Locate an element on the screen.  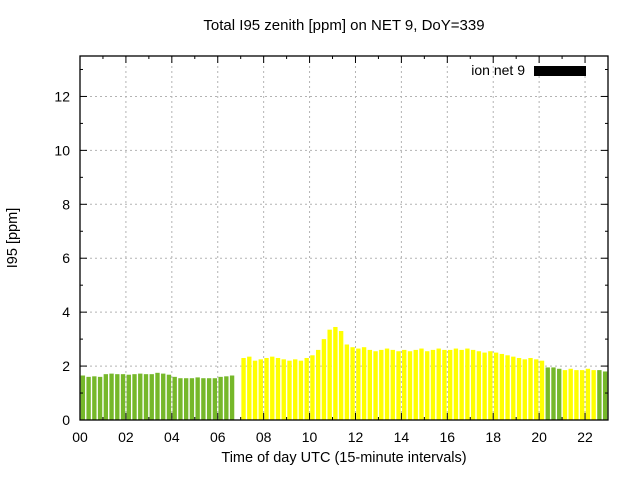
x-tick-label: 00 is located at coordinates (80, 437).